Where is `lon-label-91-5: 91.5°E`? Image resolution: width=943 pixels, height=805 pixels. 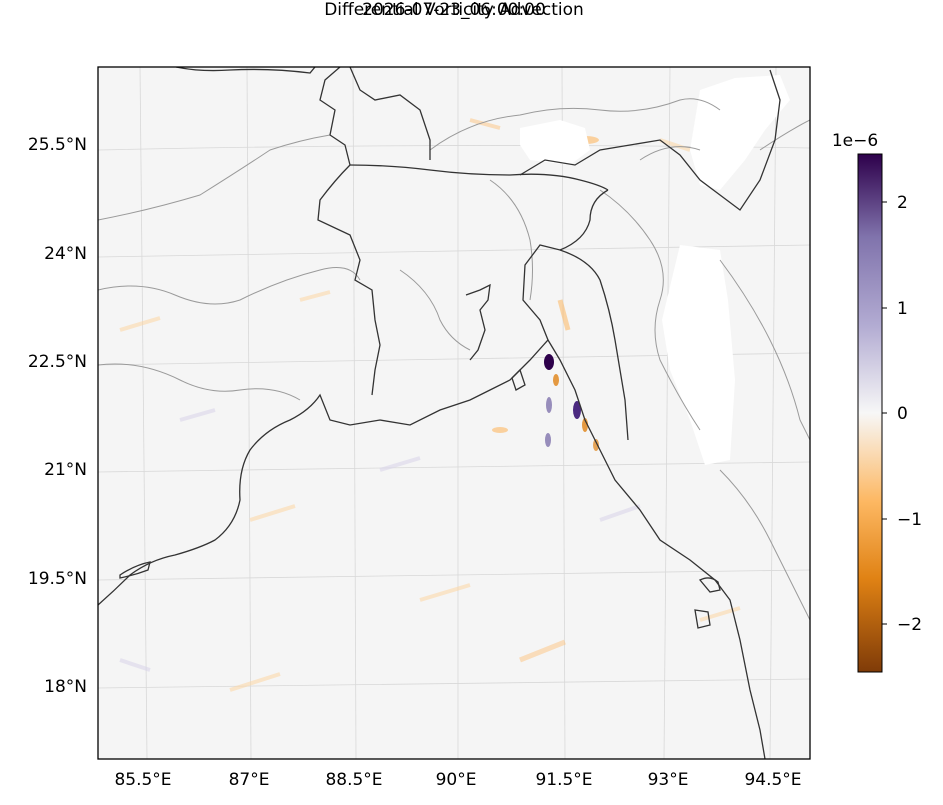 lon-label-91-5: 91.5°E is located at coordinates (563, 780).